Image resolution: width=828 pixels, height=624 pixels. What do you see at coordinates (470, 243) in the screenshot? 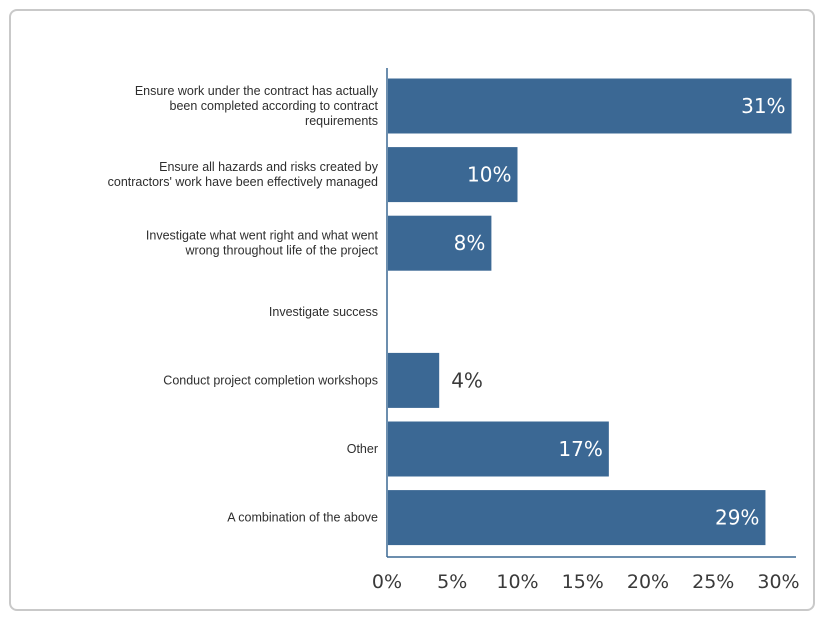
I see `data-label-2: 8%` at bounding box center [470, 243].